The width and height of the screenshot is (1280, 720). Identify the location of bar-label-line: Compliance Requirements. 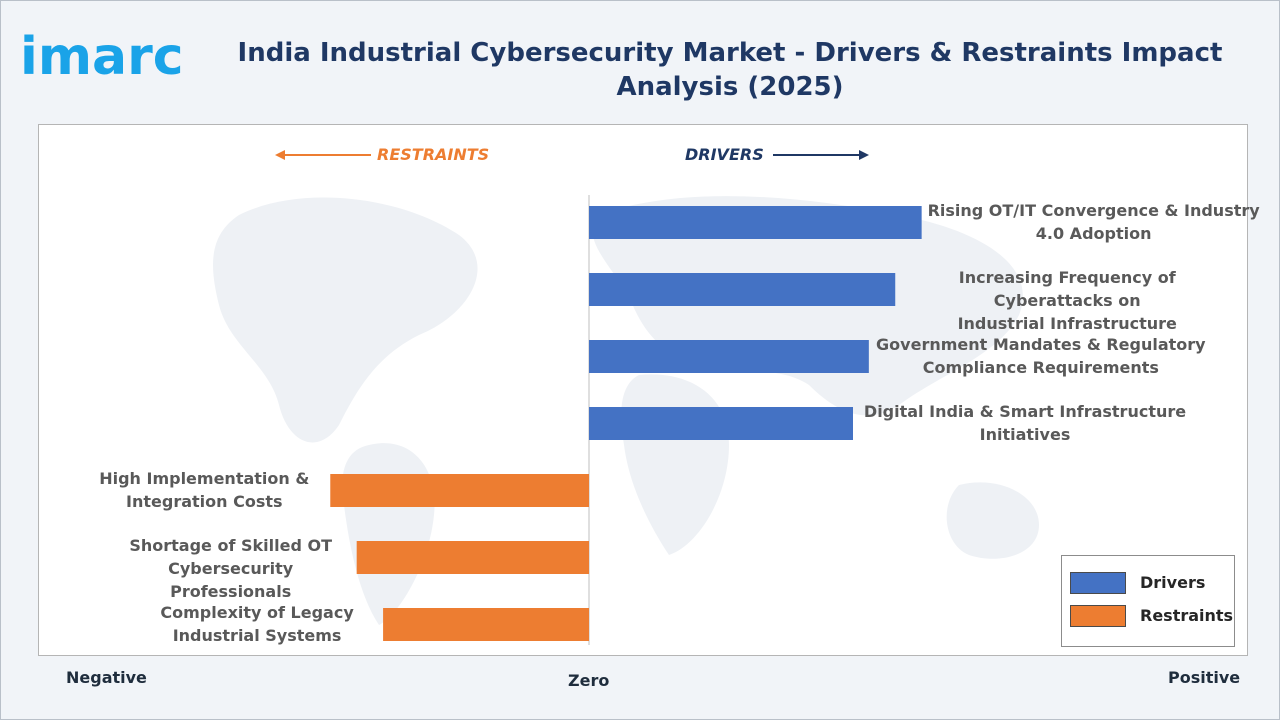
(1040, 367).